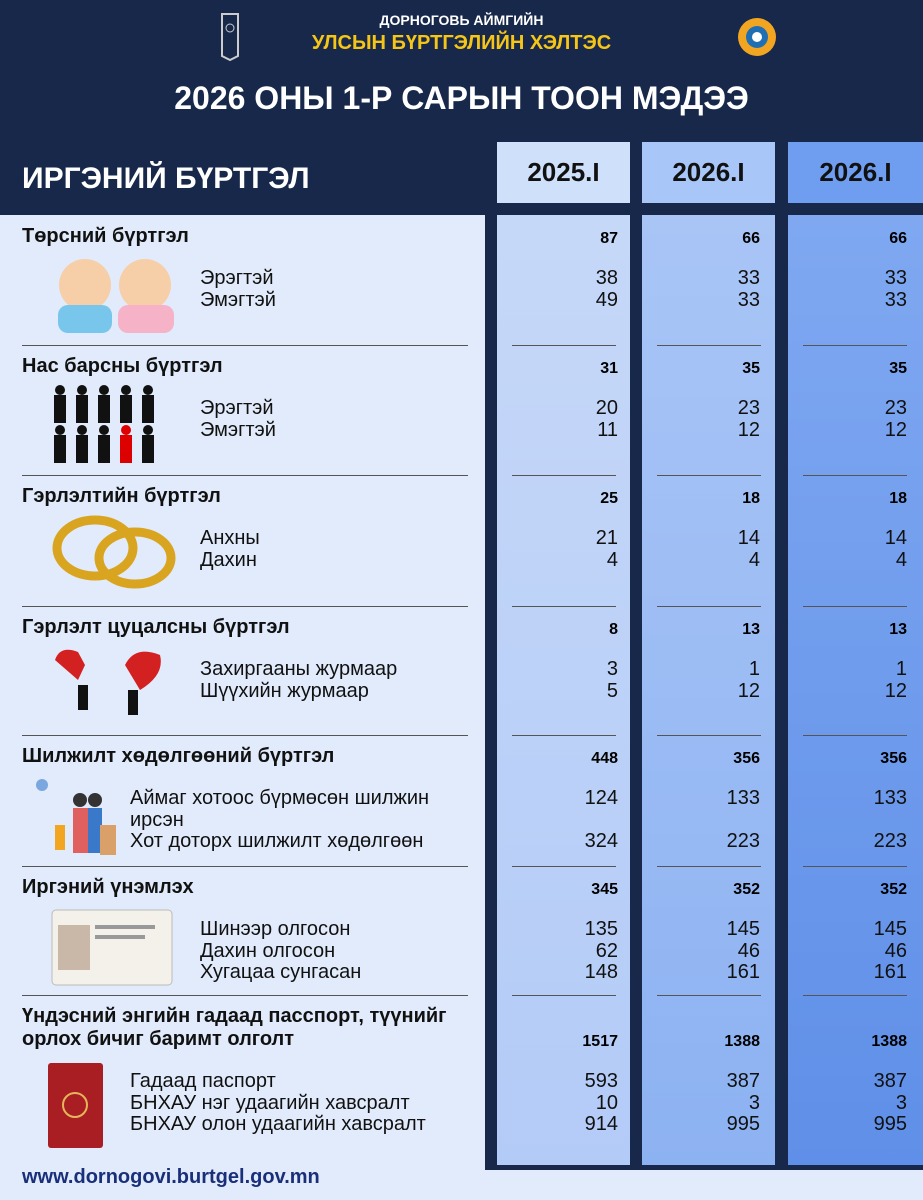  I want to click on row-value: 10, so click(606, 1102).